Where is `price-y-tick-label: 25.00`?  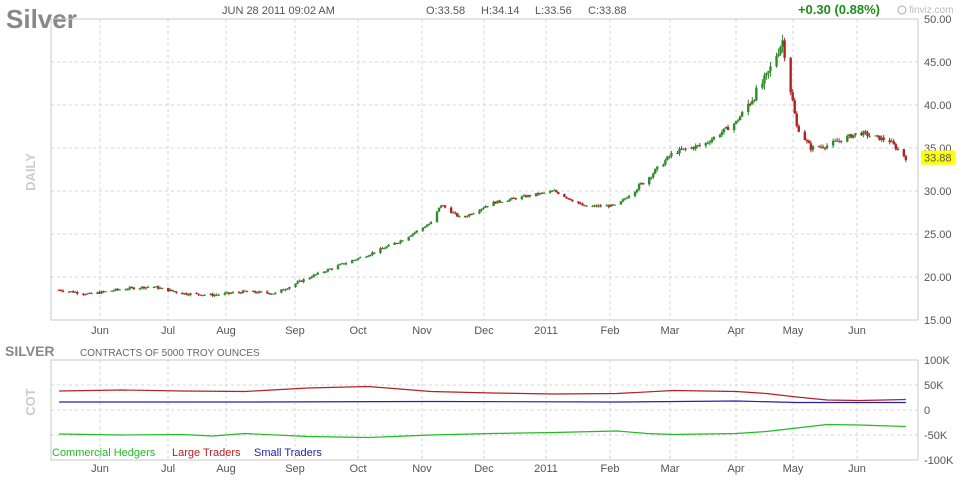 price-y-tick-label: 25.00 is located at coordinates (938, 235).